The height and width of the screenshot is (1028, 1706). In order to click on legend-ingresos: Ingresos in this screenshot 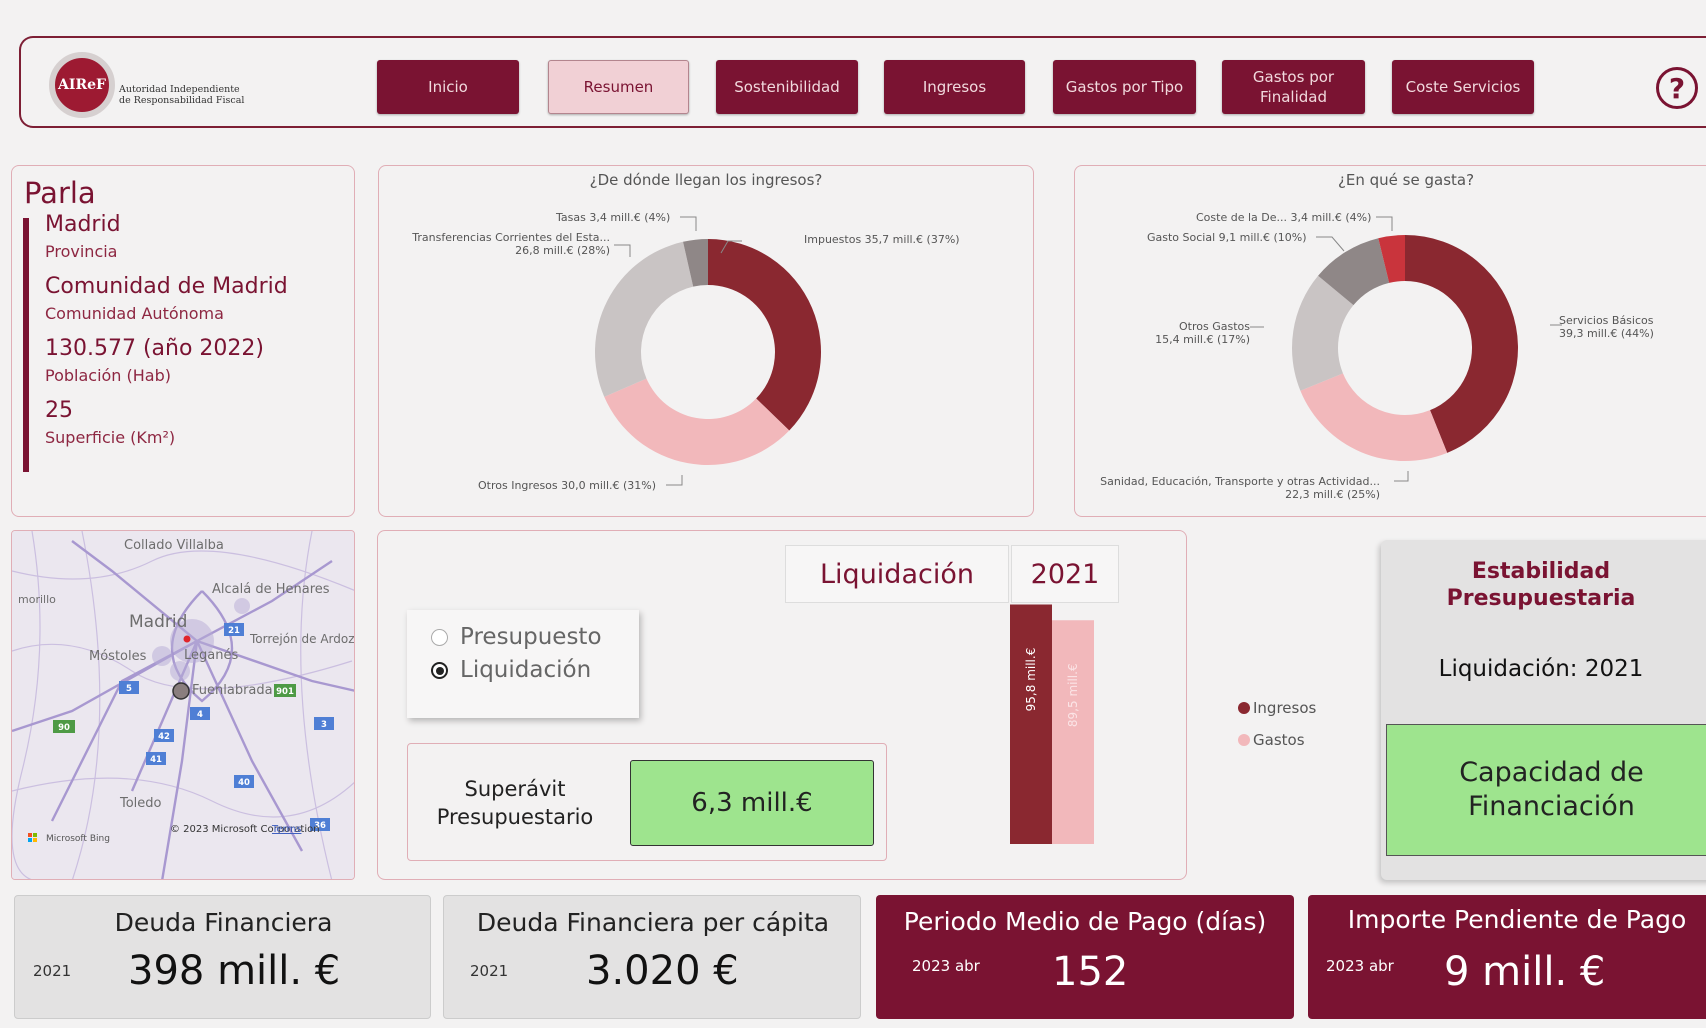, I will do `click(1277, 708)`.